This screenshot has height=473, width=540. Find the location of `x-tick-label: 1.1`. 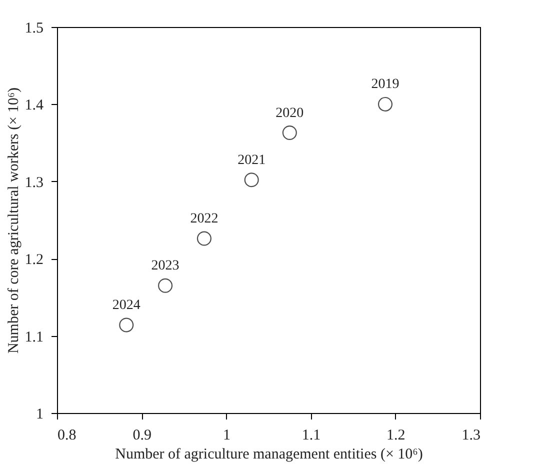

x-tick-label: 1.1 is located at coordinates (311, 436).